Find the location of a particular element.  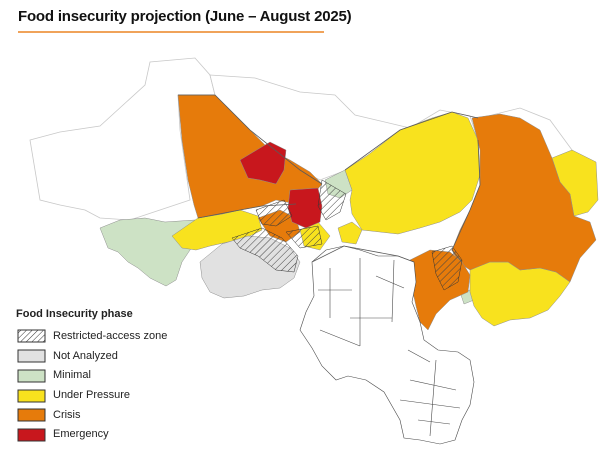

legend-label: Not Analyzed is located at coordinates (85, 355).